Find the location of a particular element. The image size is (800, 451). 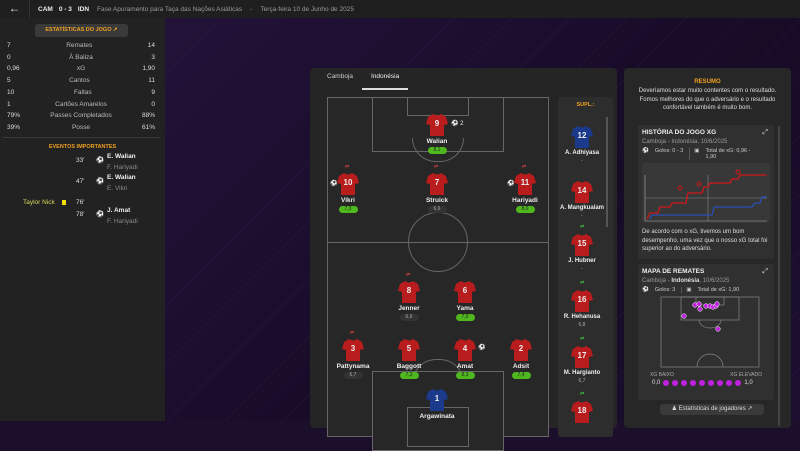

player-rating: 8,3 is located at coordinates (465, 375).